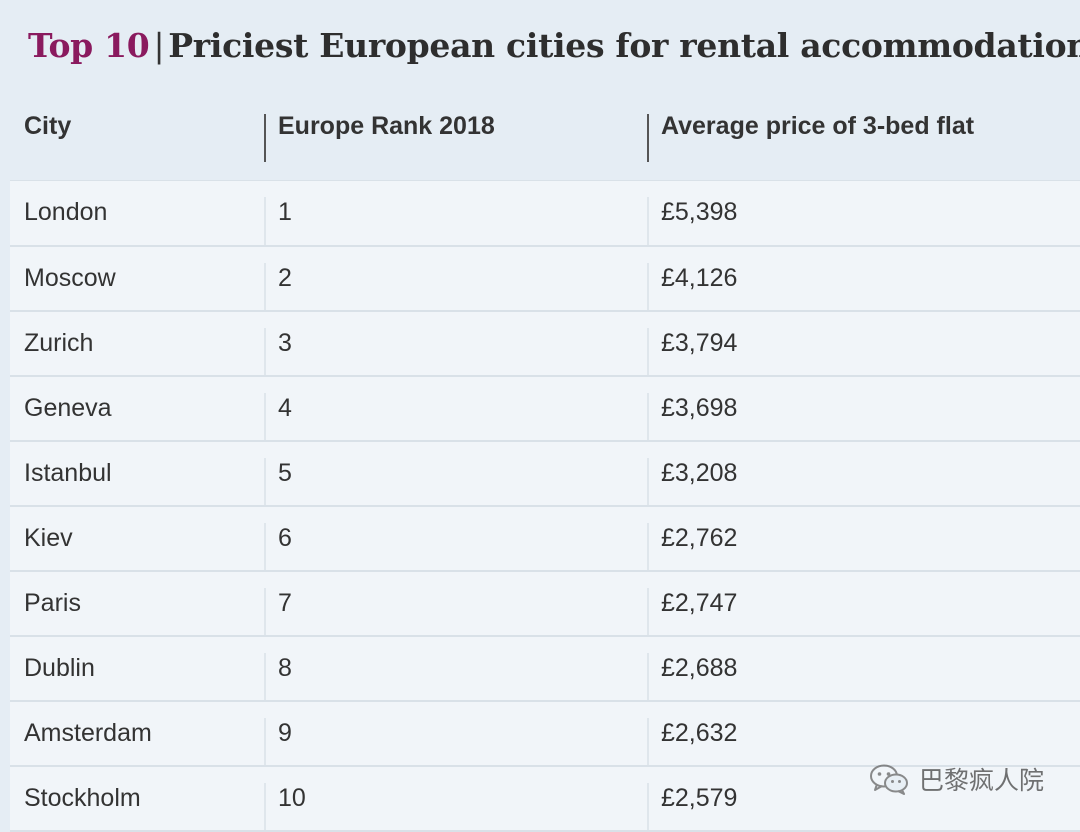 Image resolution: width=1080 pixels, height=832 pixels. I want to click on cell-rank: 4, so click(455, 408).